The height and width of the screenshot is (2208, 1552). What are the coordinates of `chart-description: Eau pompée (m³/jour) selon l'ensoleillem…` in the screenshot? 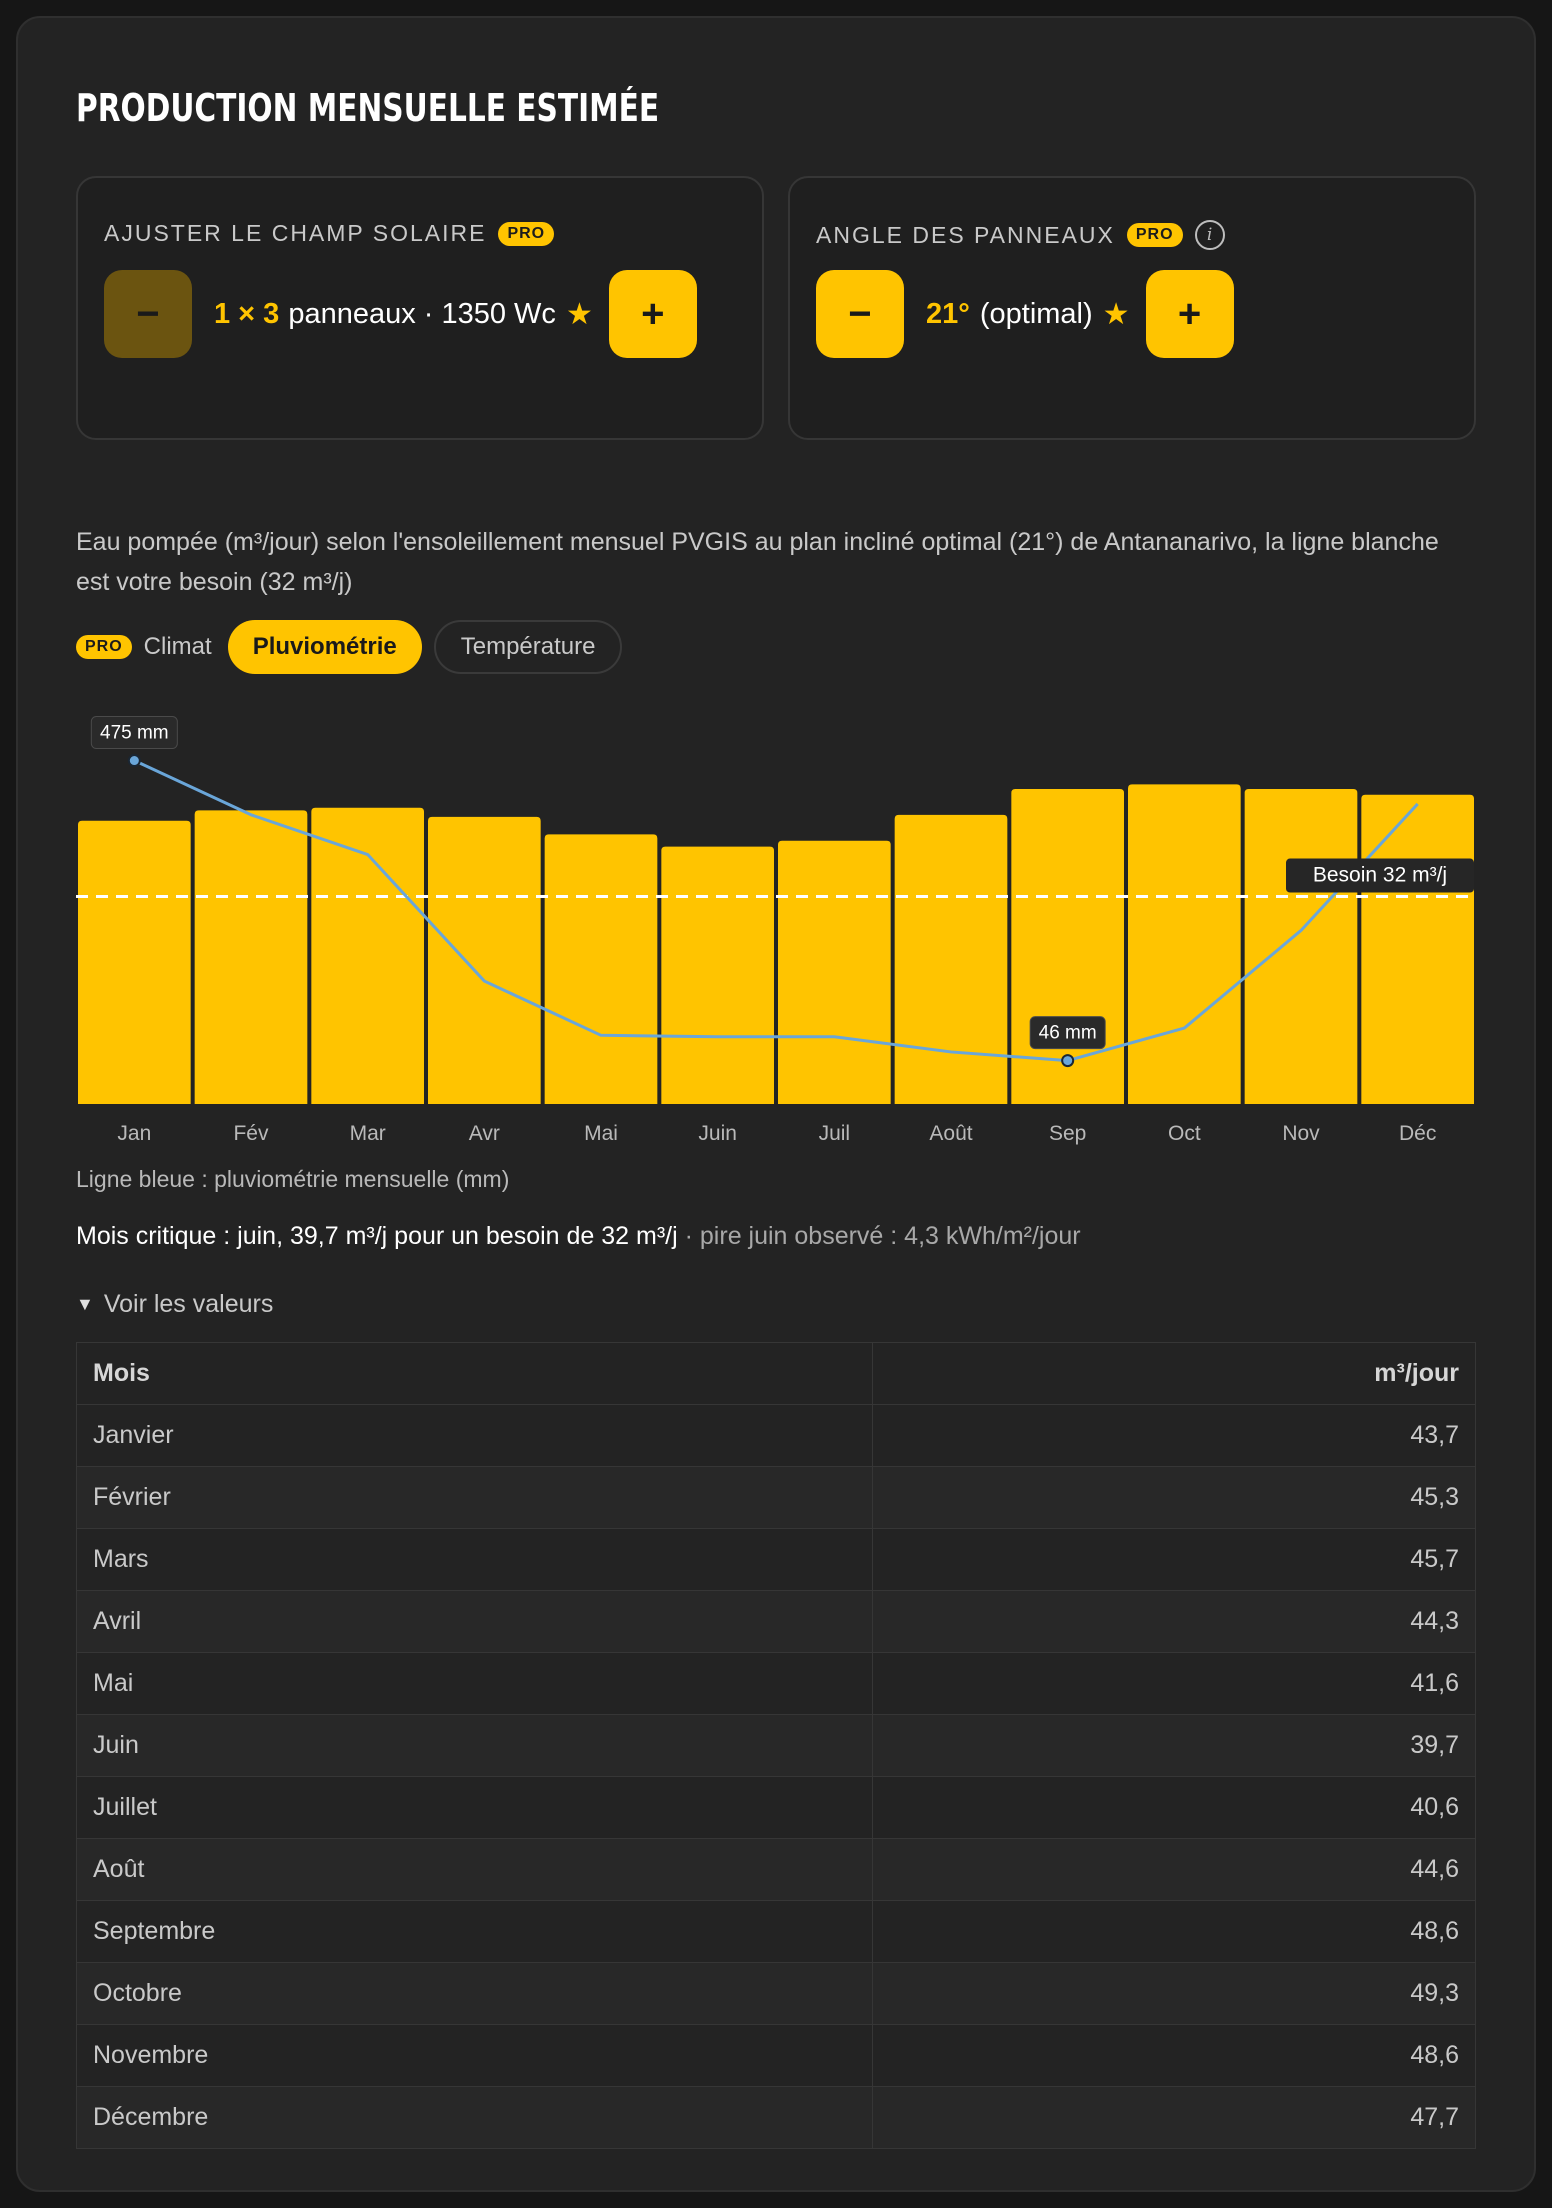 It's located at (757, 562).